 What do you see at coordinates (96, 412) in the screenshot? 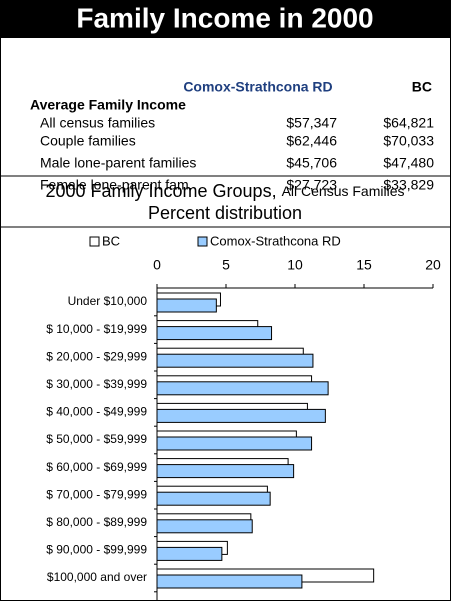
I see `category-label: $ 40,000 - $49,999` at bounding box center [96, 412].